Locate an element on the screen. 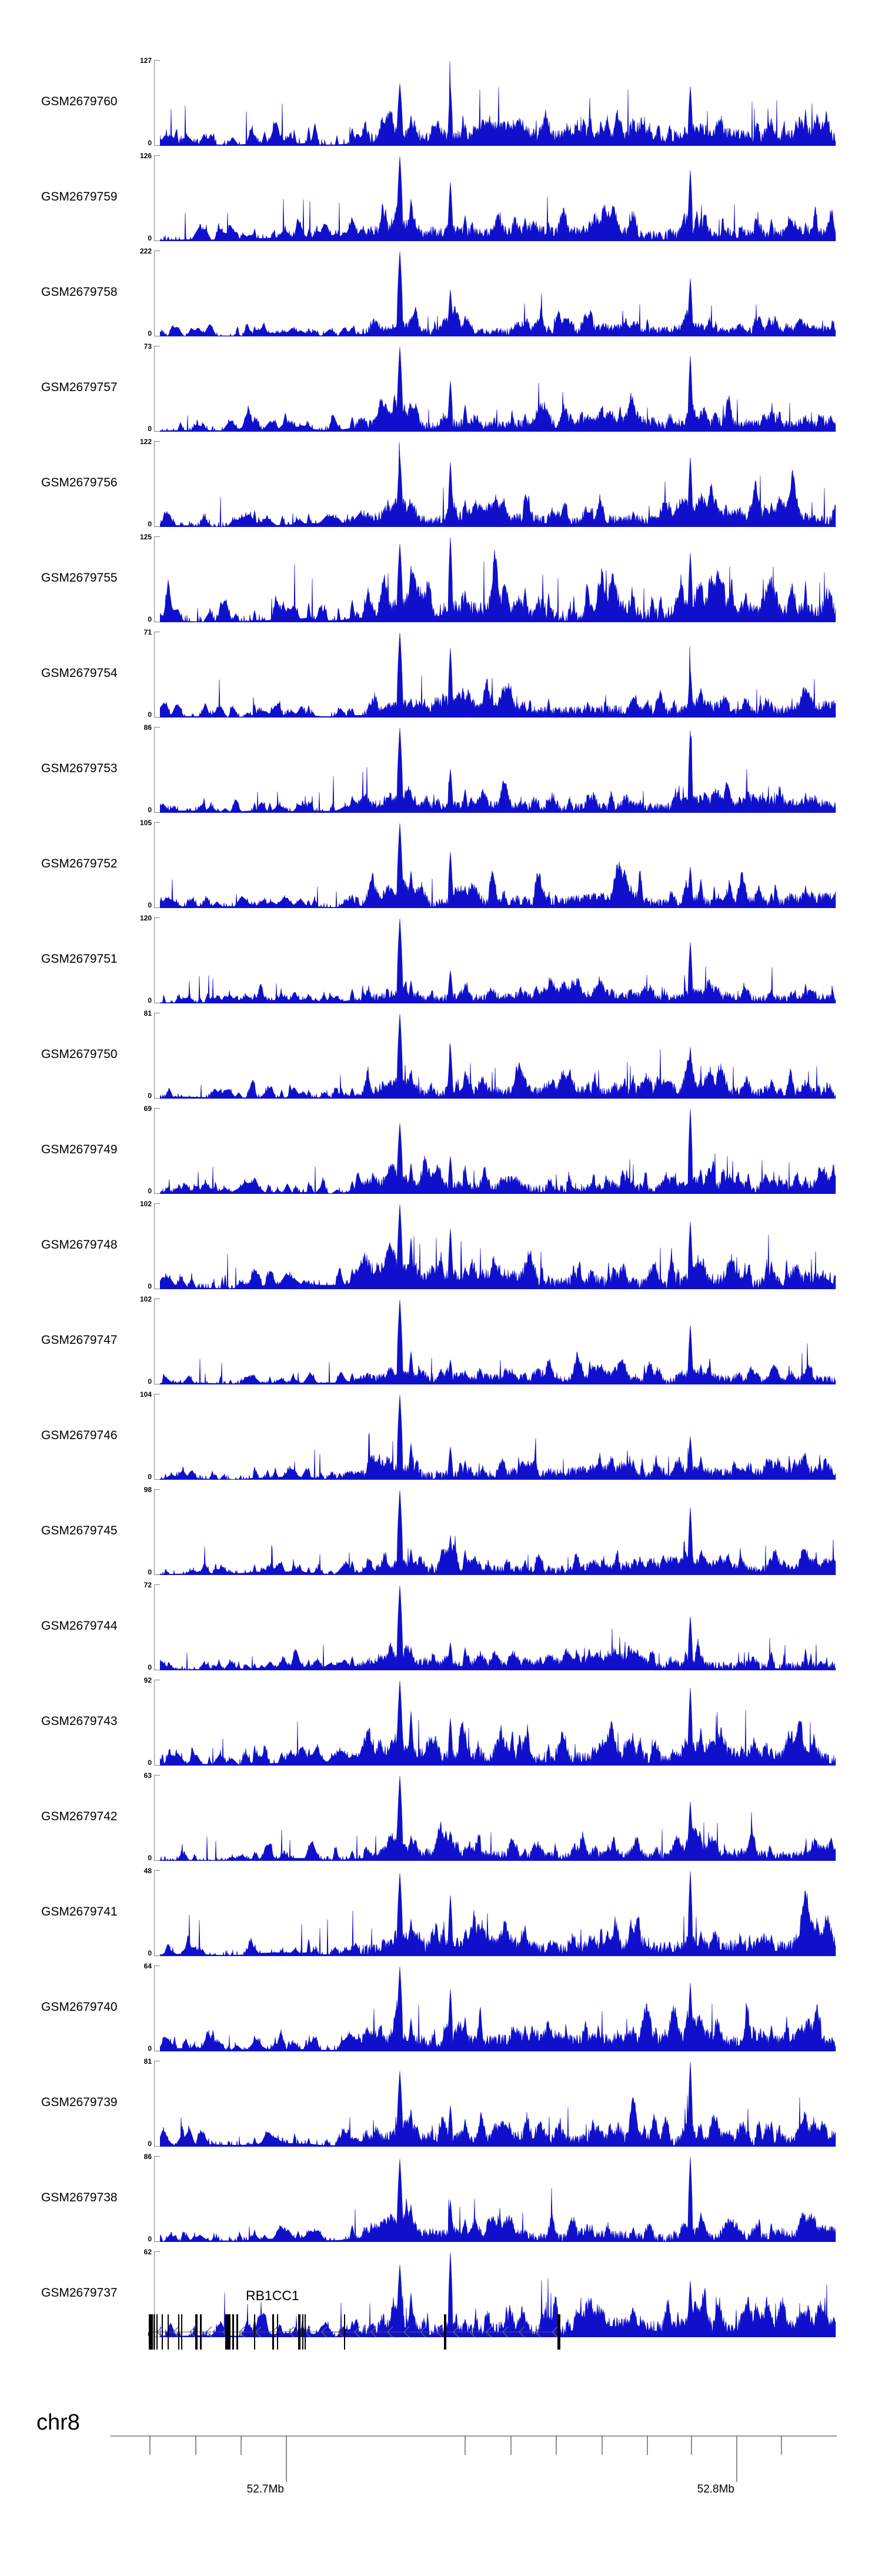 The height and width of the screenshot is (2576, 882). axis-max-value: 125 is located at coordinates (145, 537).